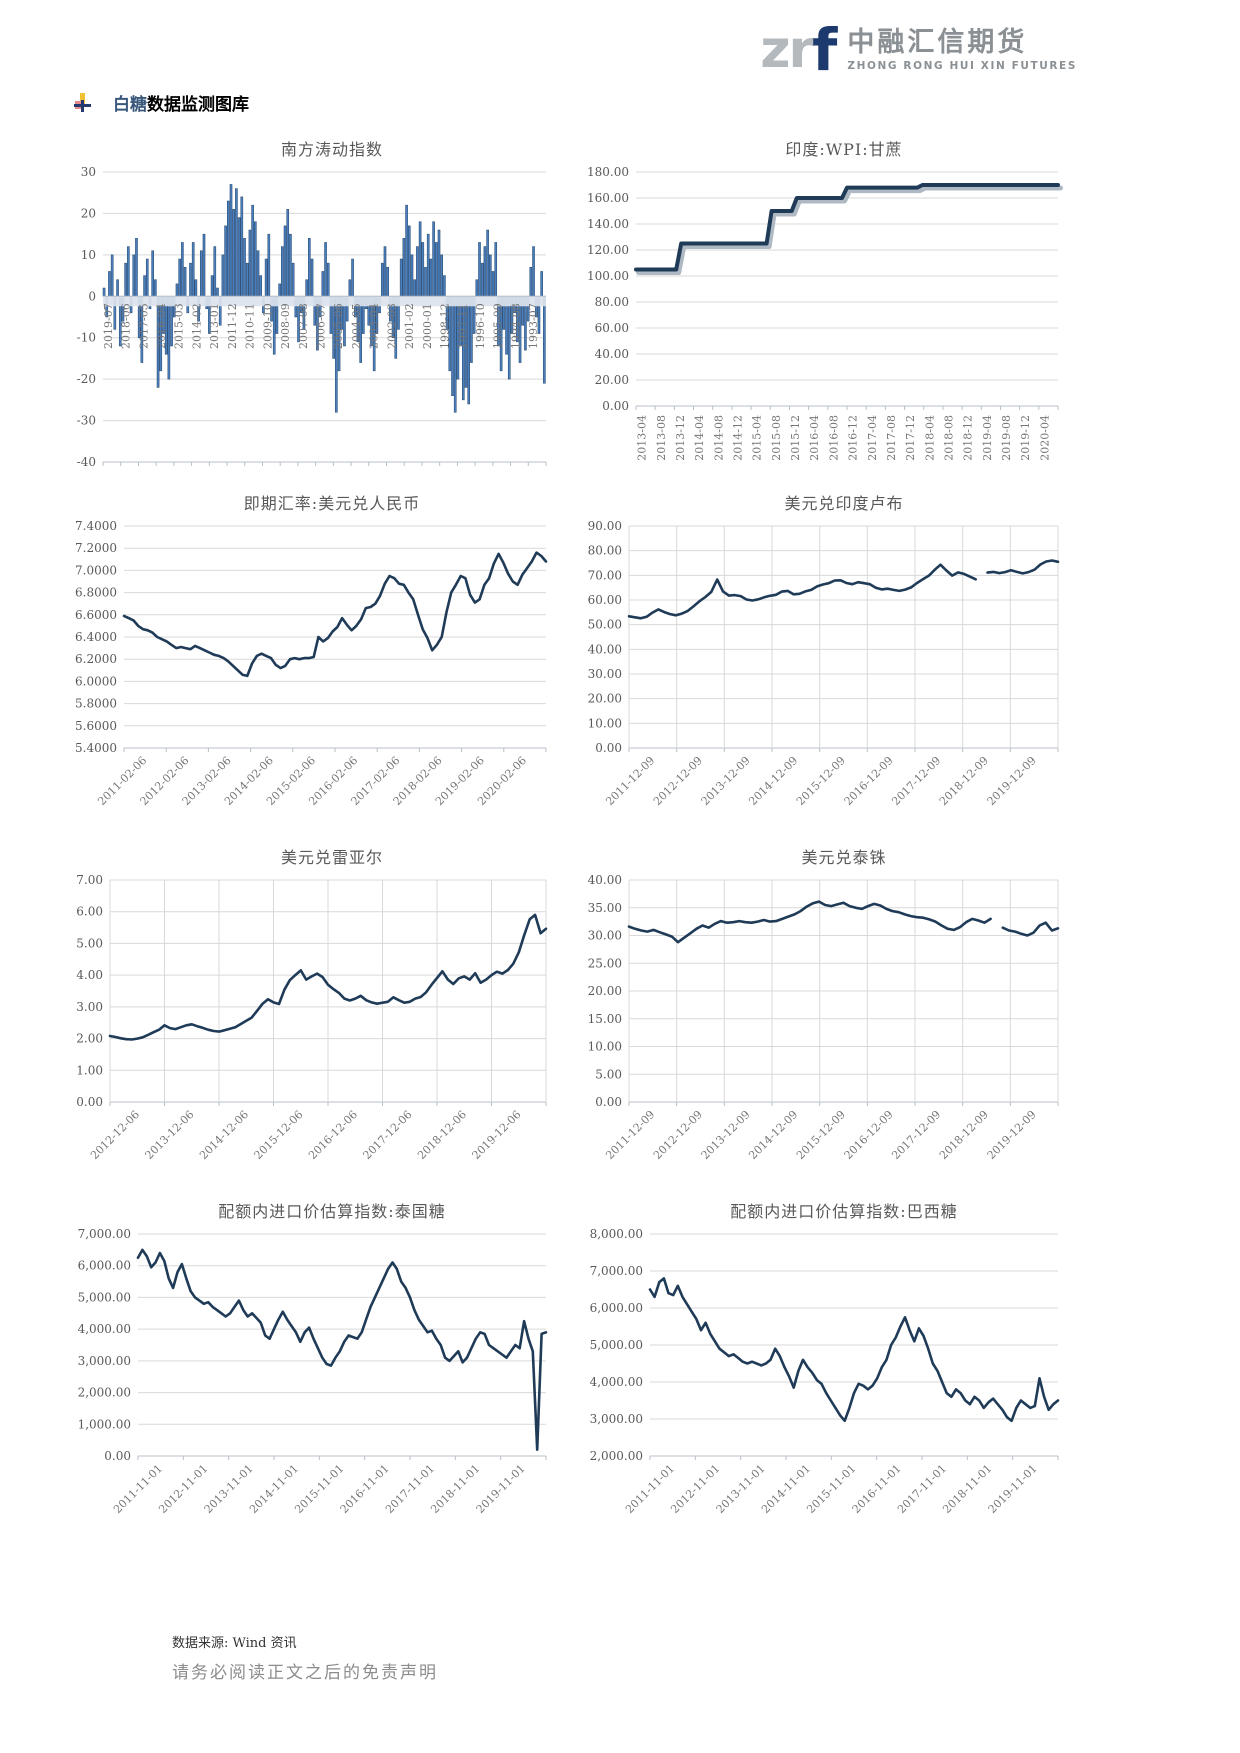  Describe the element at coordinates (833, 438) in the screenshot. I see `svg-text: 2016-08` at that location.